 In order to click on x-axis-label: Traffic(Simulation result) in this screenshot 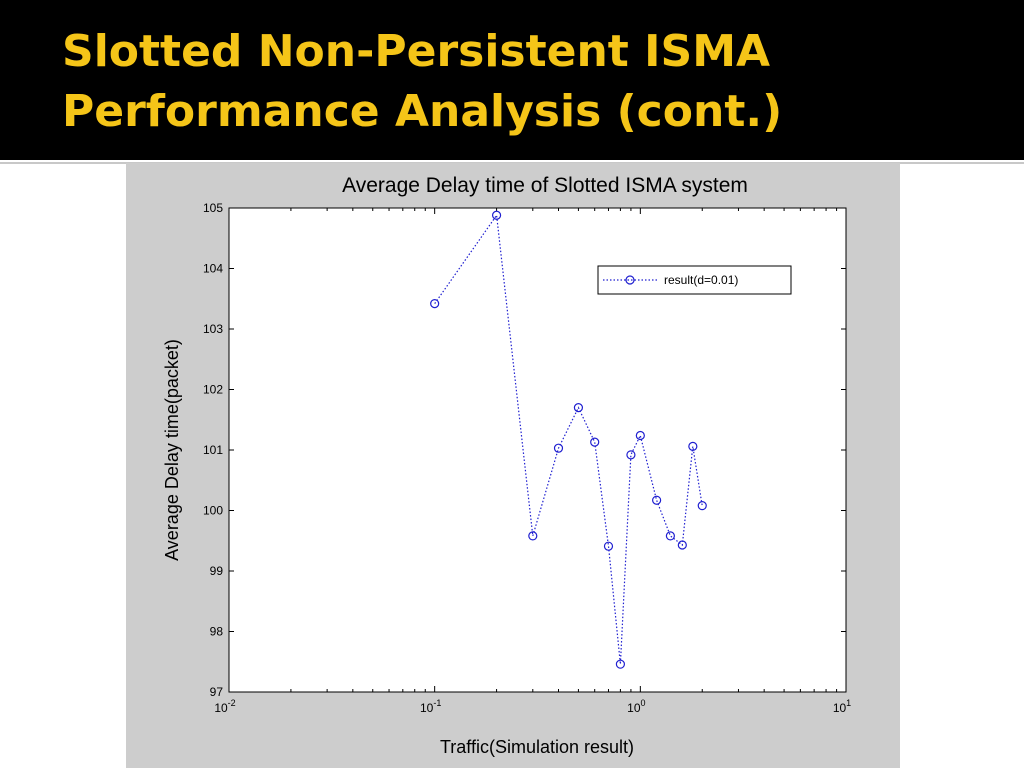, I will do `click(537, 747)`.